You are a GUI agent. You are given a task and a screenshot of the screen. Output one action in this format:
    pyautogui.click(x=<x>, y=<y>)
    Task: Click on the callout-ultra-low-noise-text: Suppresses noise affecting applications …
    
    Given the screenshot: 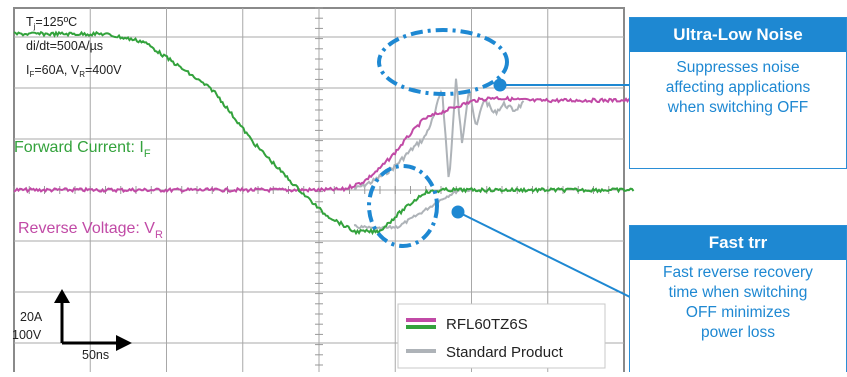 What is the action you would take?
    pyautogui.click(x=738, y=85)
    